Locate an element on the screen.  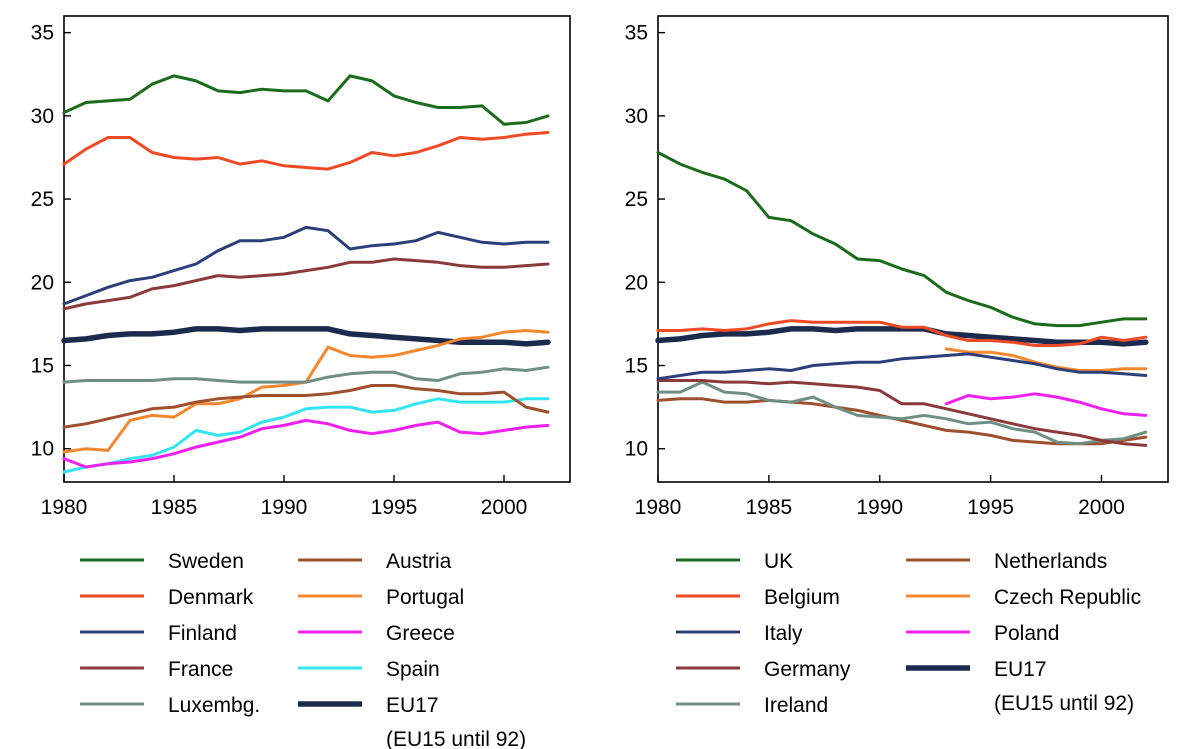
series-line-poland is located at coordinates (1046, 404).